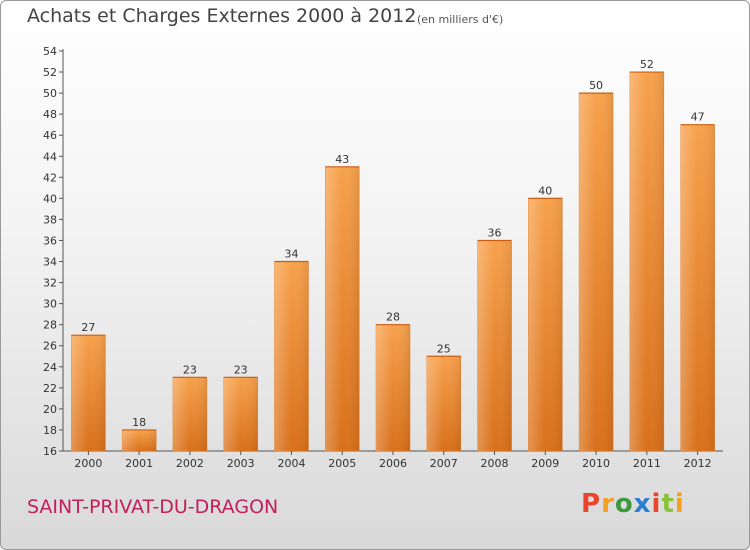 This screenshot has width=750, height=550. Describe the element at coordinates (190, 463) in the screenshot. I see `x-tick-label: 2002` at that location.